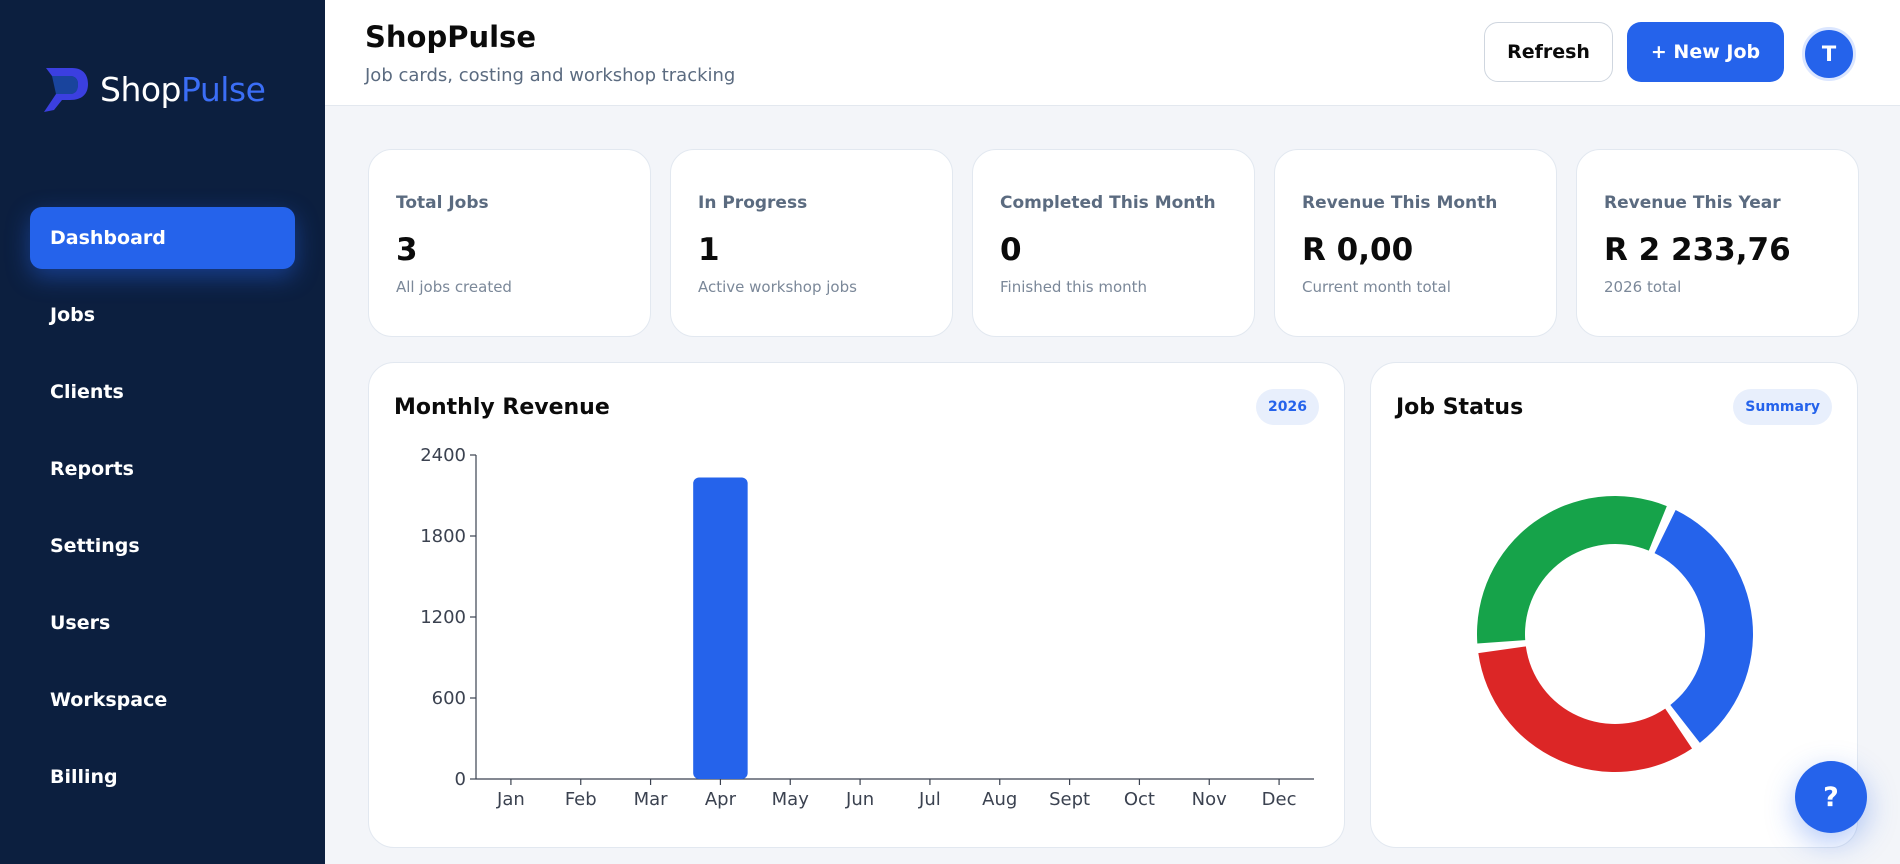 This screenshot has height=864, width=1900. Describe the element at coordinates (1209, 799) in the screenshot. I see `x-tick-label: Nov` at that location.